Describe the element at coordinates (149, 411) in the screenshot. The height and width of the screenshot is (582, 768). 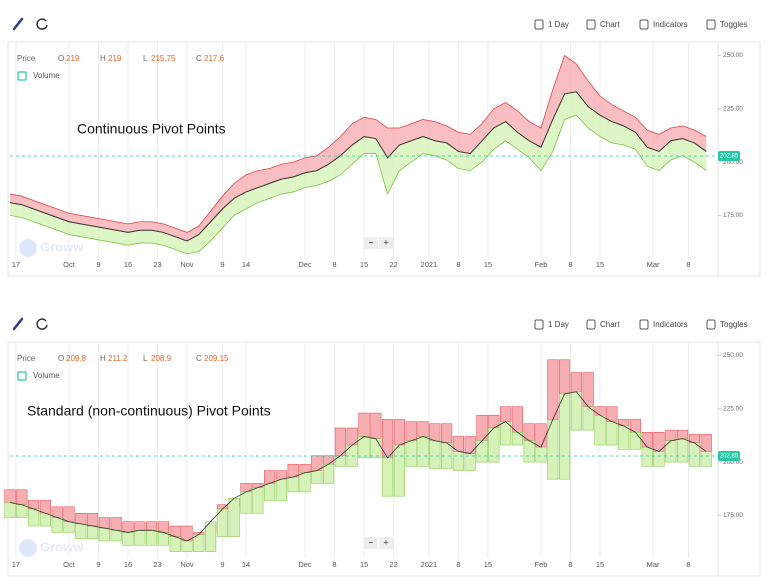
I see `chart-title: Standard (non-continuous) Pivot Points` at that location.